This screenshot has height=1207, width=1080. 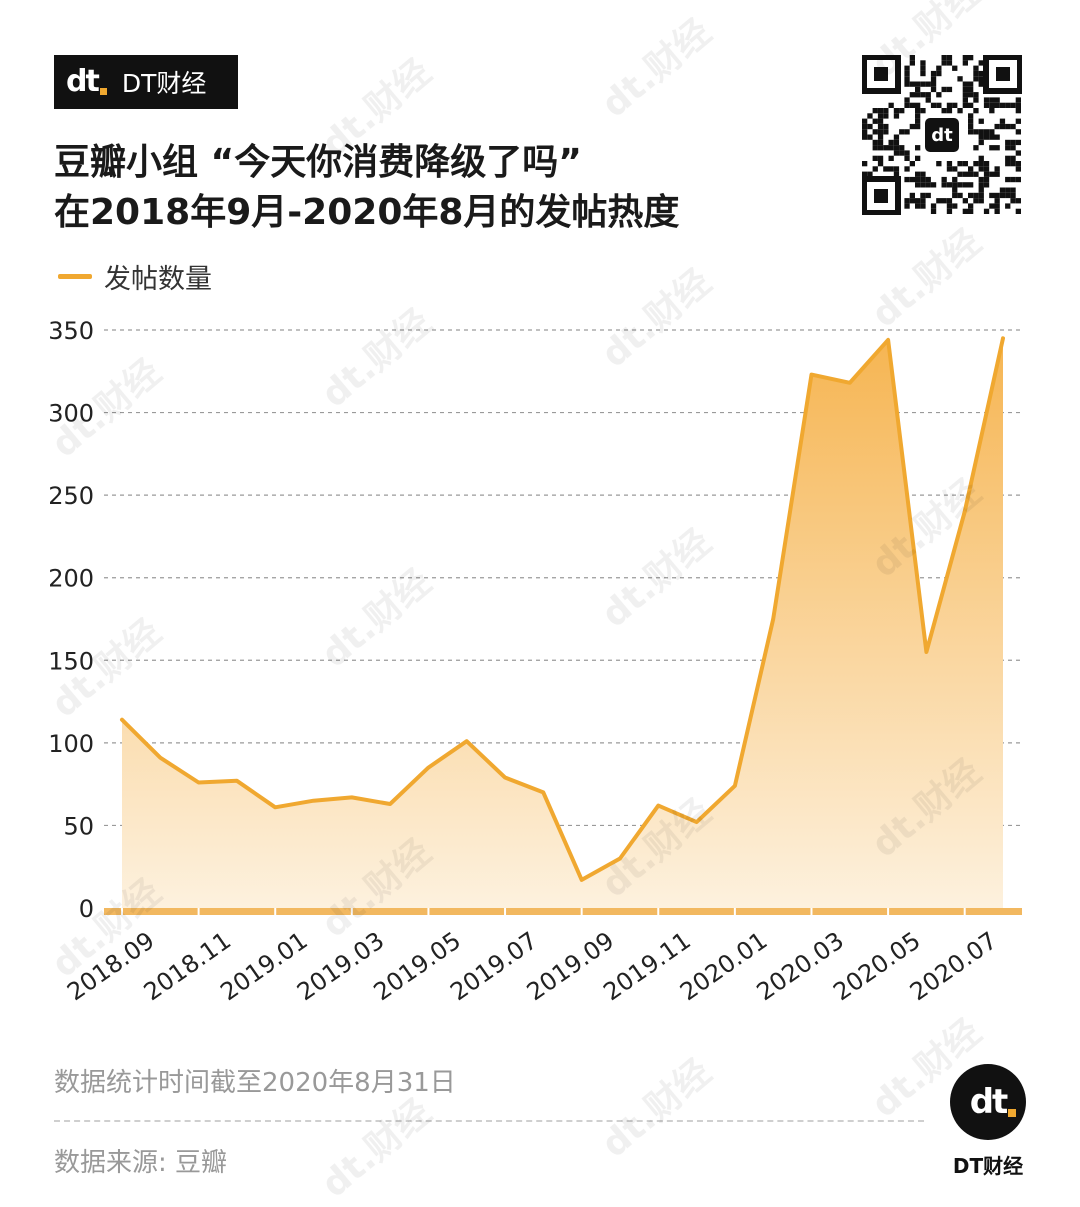 What do you see at coordinates (876, 966) in the screenshot?
I see `x-tick-label: 2020.05` at bounding box center [876, 966].